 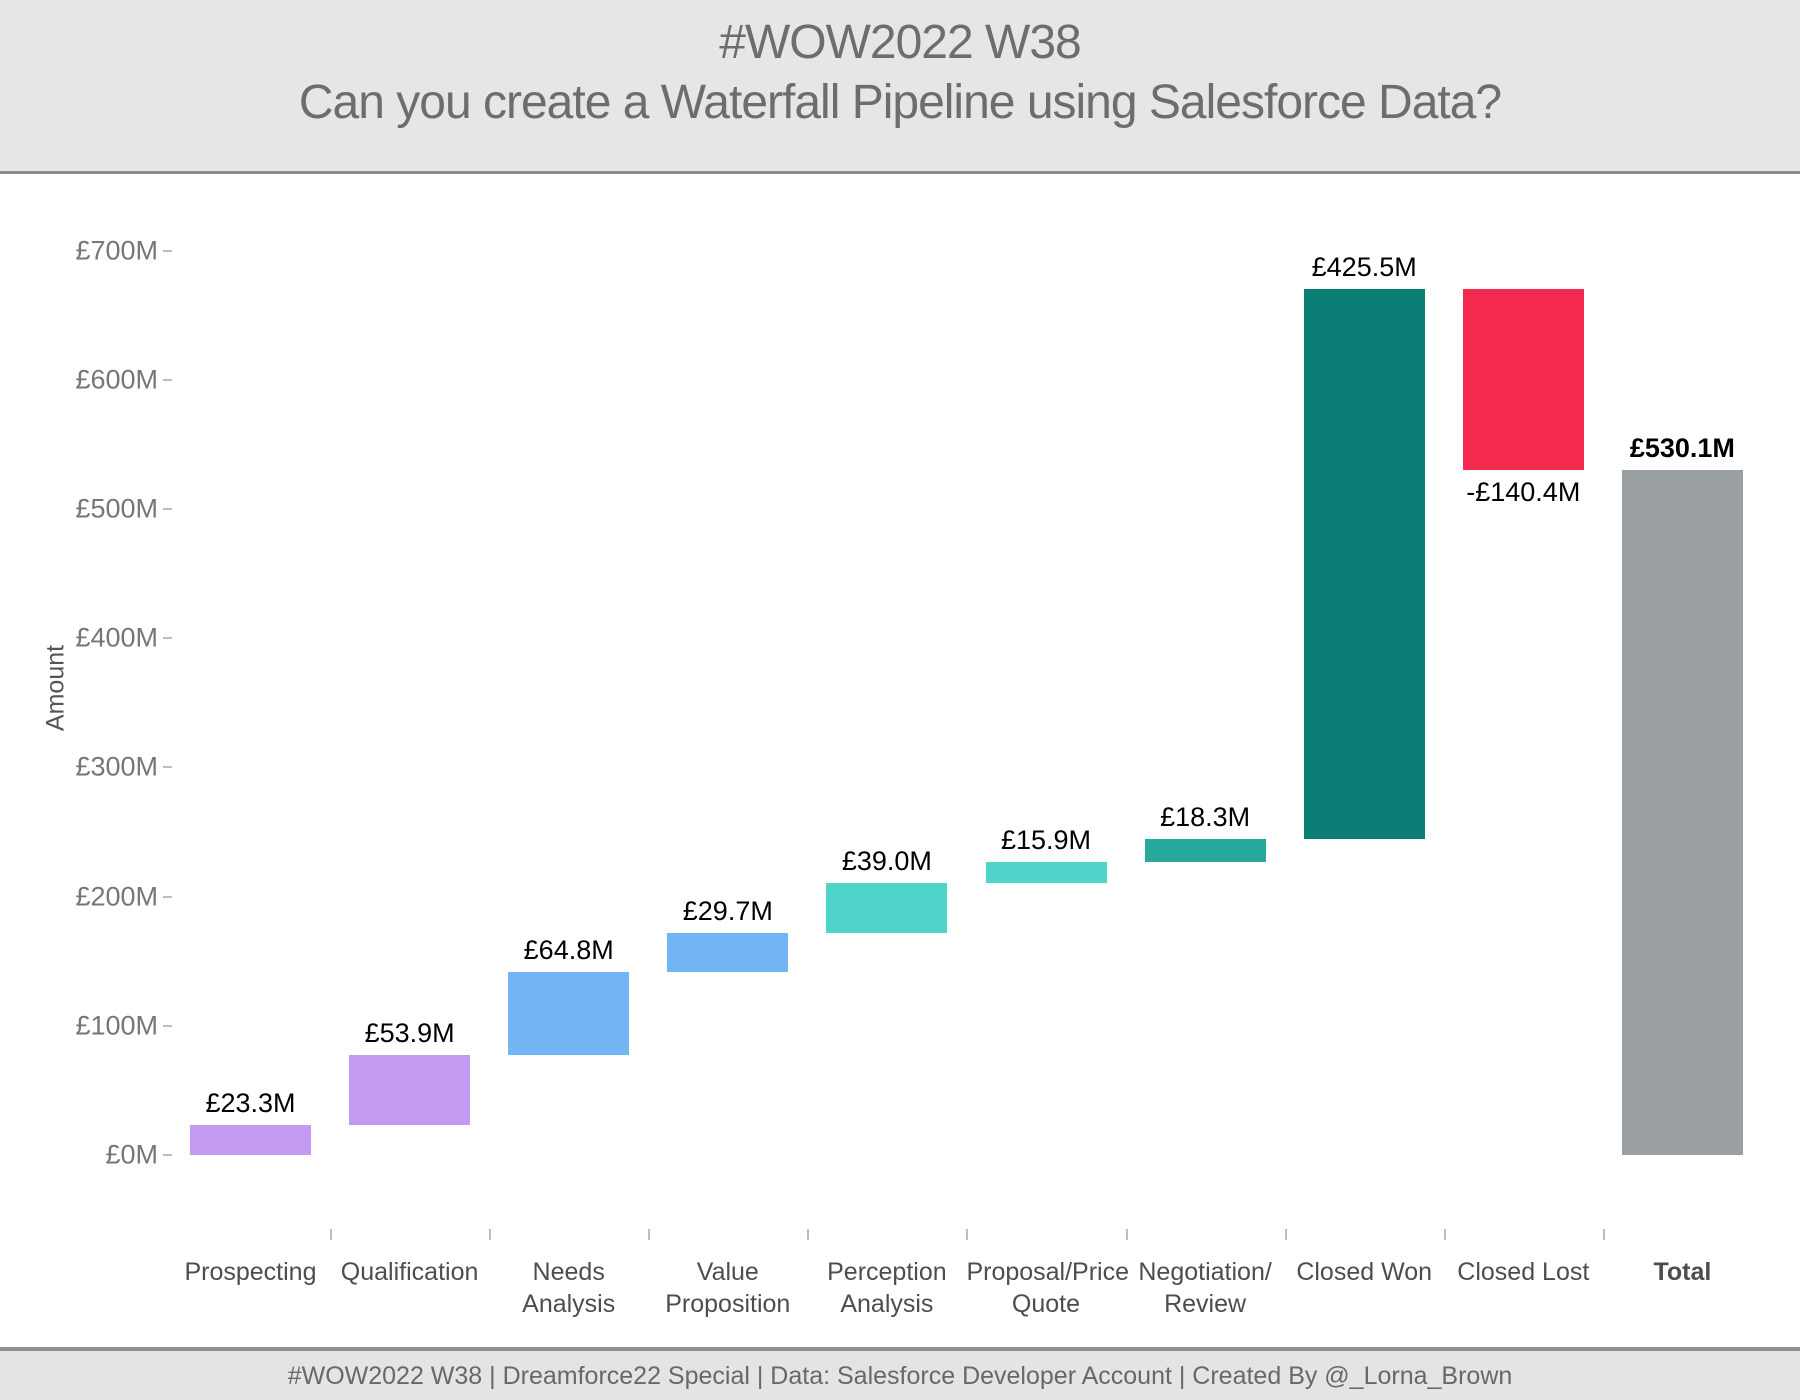 I want to click on bar-proposal-price-quote, so click(x=1046, y=872).